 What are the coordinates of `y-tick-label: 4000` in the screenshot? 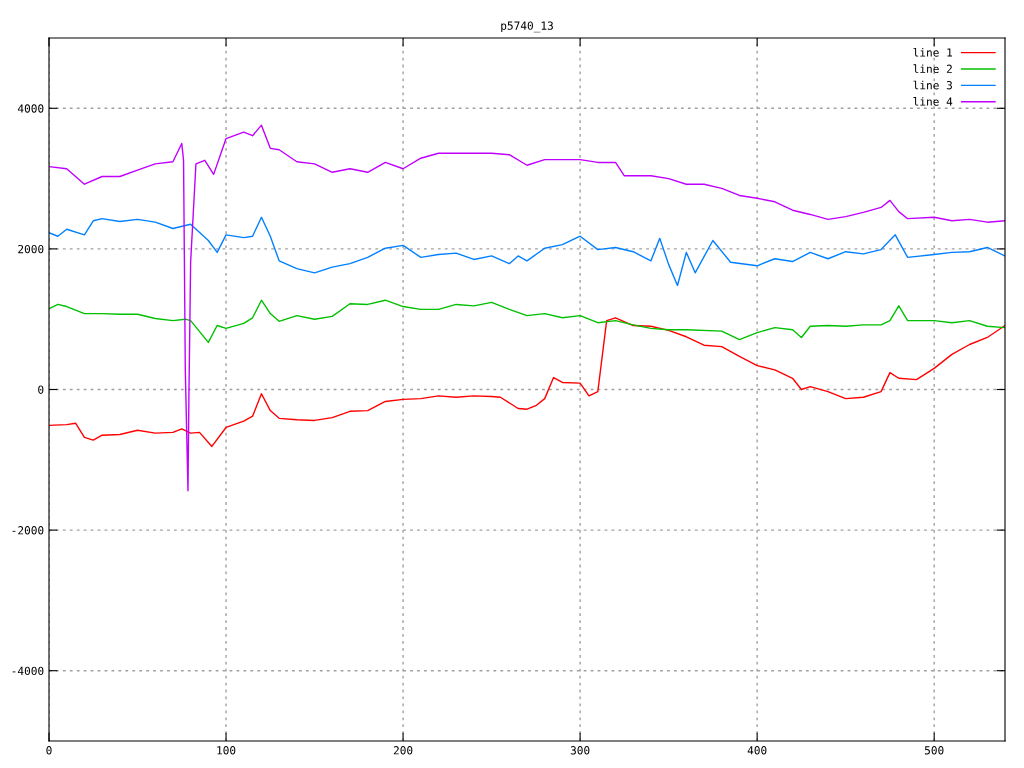 It's located at (30, 108).